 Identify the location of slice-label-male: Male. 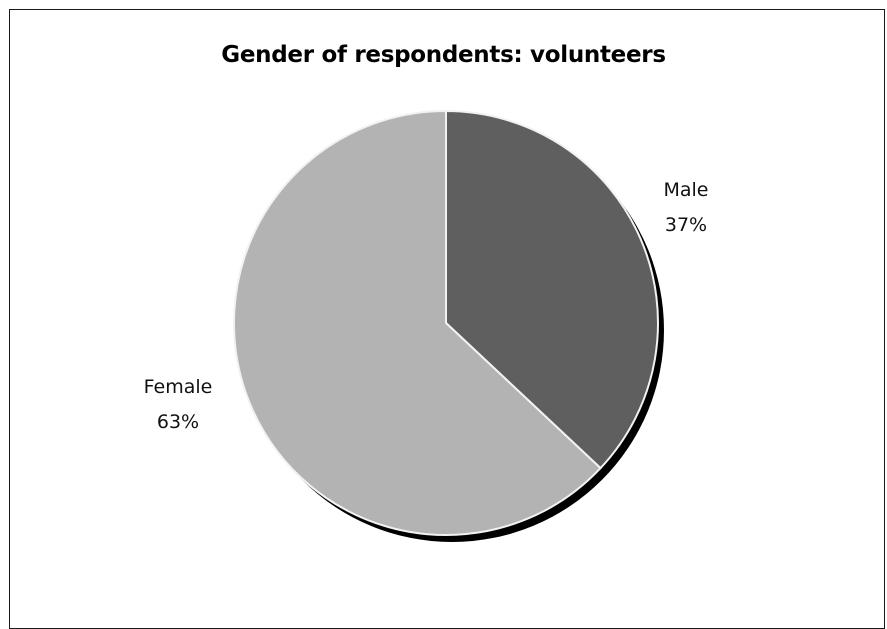
(685, 190).